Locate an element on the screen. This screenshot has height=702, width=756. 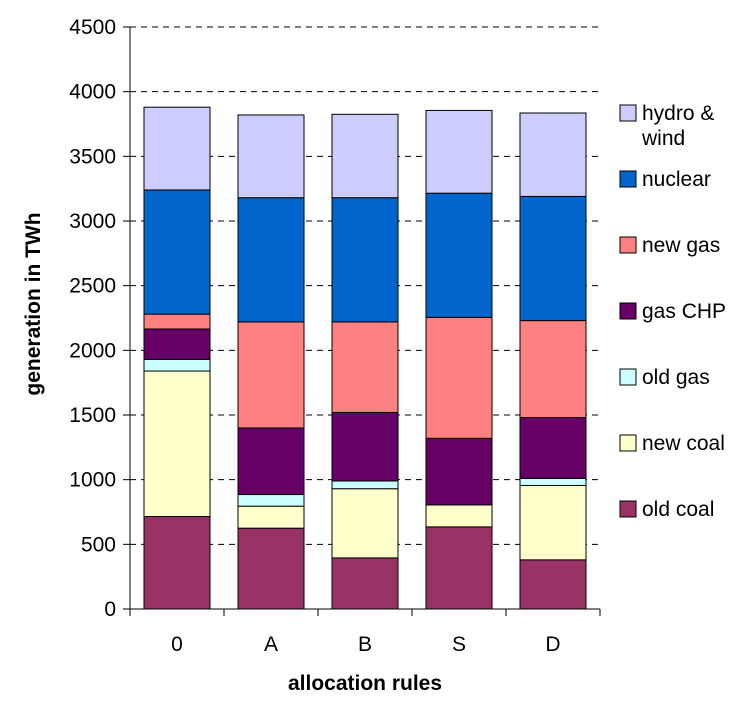
x-tick-labels: 0 A B S D is located at coordinates (365, 644).